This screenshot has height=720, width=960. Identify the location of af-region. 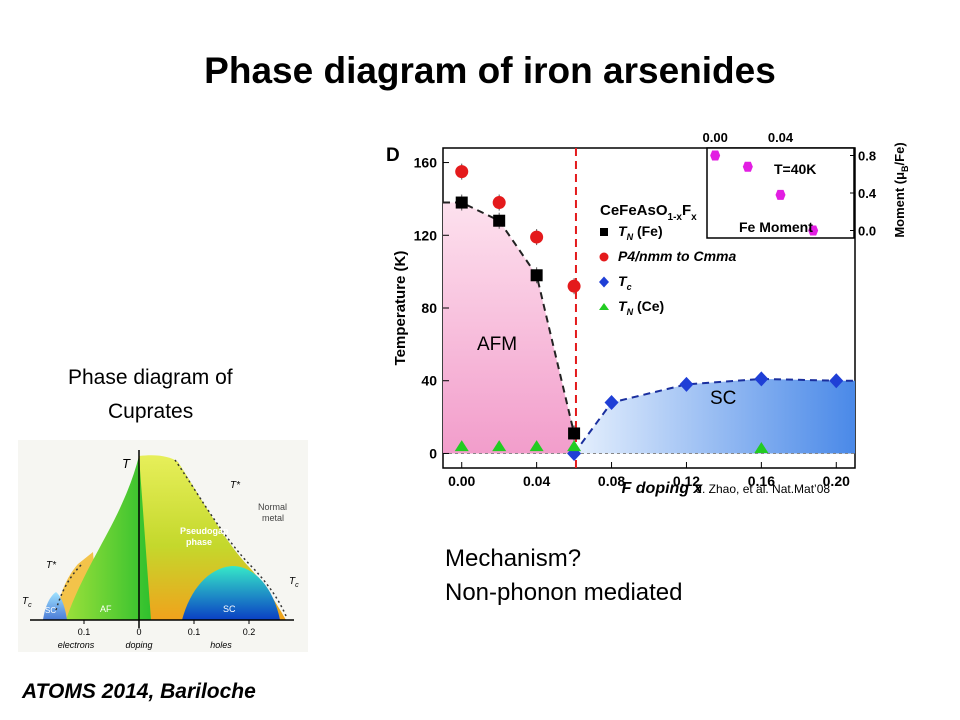
(108, 538).